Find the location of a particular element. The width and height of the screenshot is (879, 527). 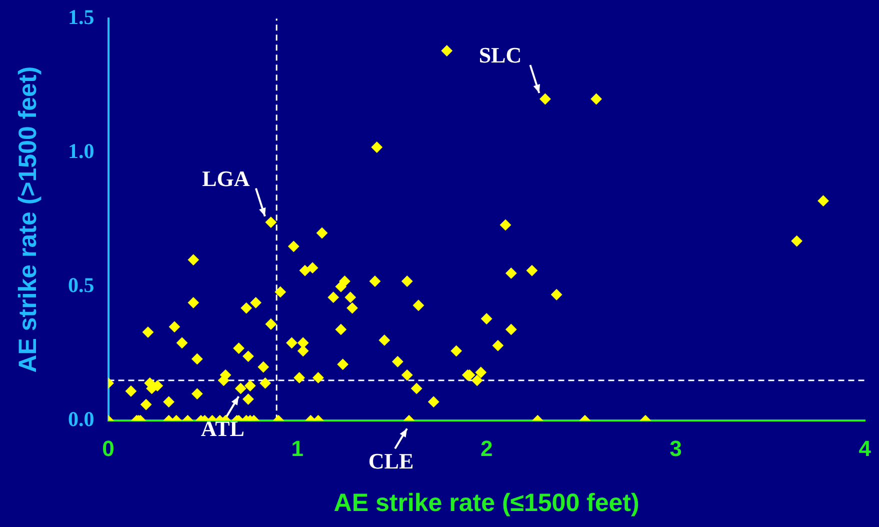

x-tick-label: 2 is located at coordinates (486, 448).